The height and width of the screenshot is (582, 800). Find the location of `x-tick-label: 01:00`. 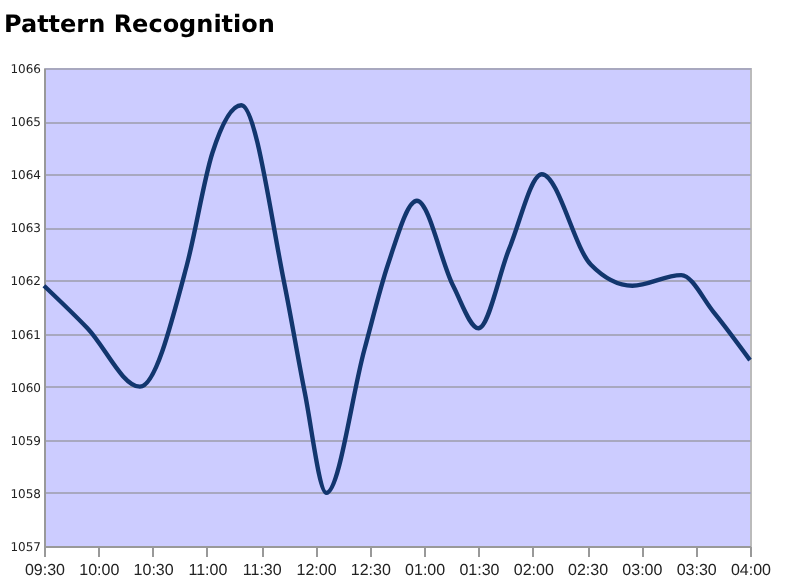

x-tick-label: 01:00 is located at coordinates (426, 570).